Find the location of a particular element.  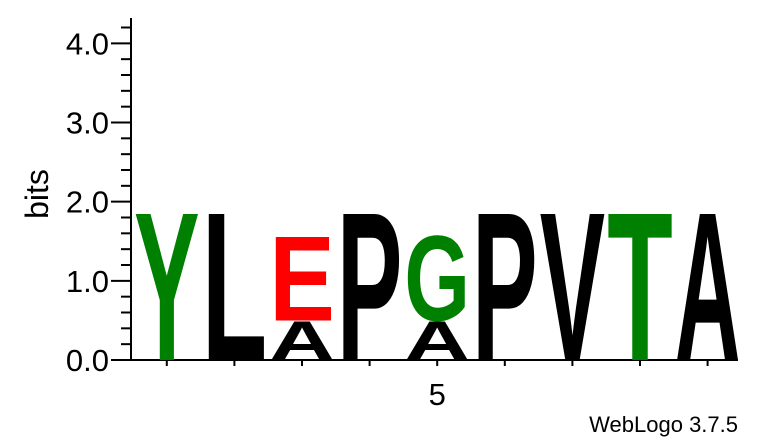

y-tick-label: 3.0 is located at coordinates (87, 123).